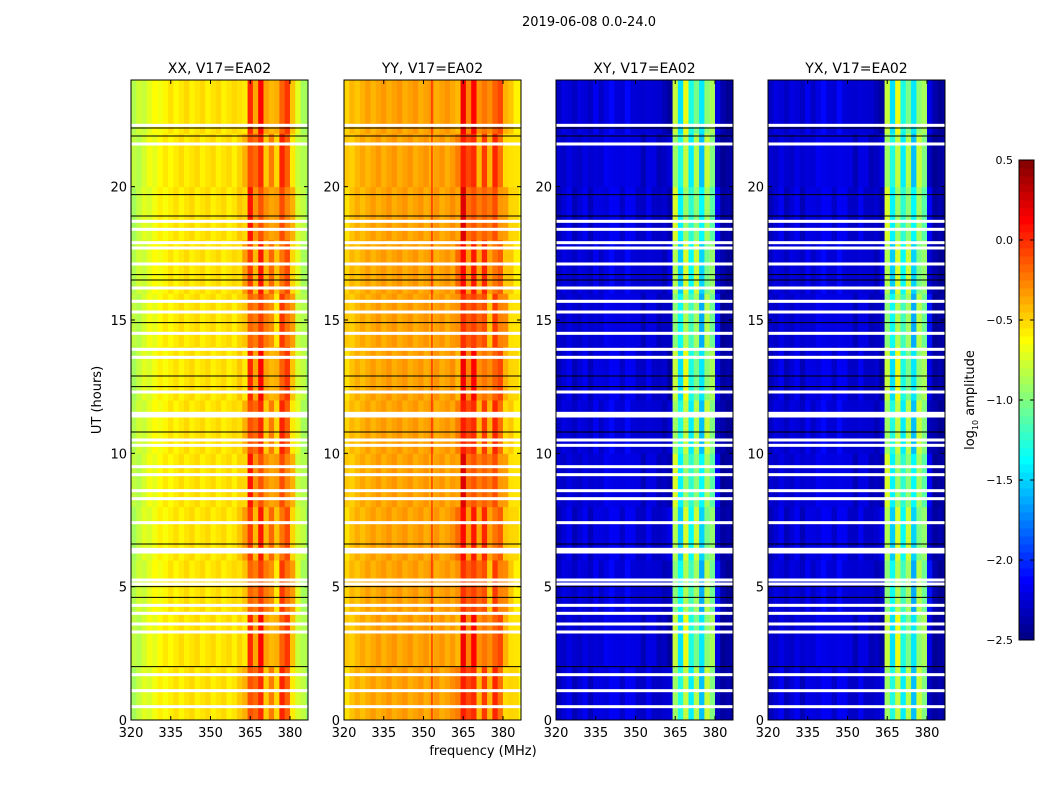 This screenshot has width=1050, height=804. What do you see at coordinates (999, 320) in the screenshot?
I see `colorbar-tick-label: −0.5` at bounding box center [999, 320].